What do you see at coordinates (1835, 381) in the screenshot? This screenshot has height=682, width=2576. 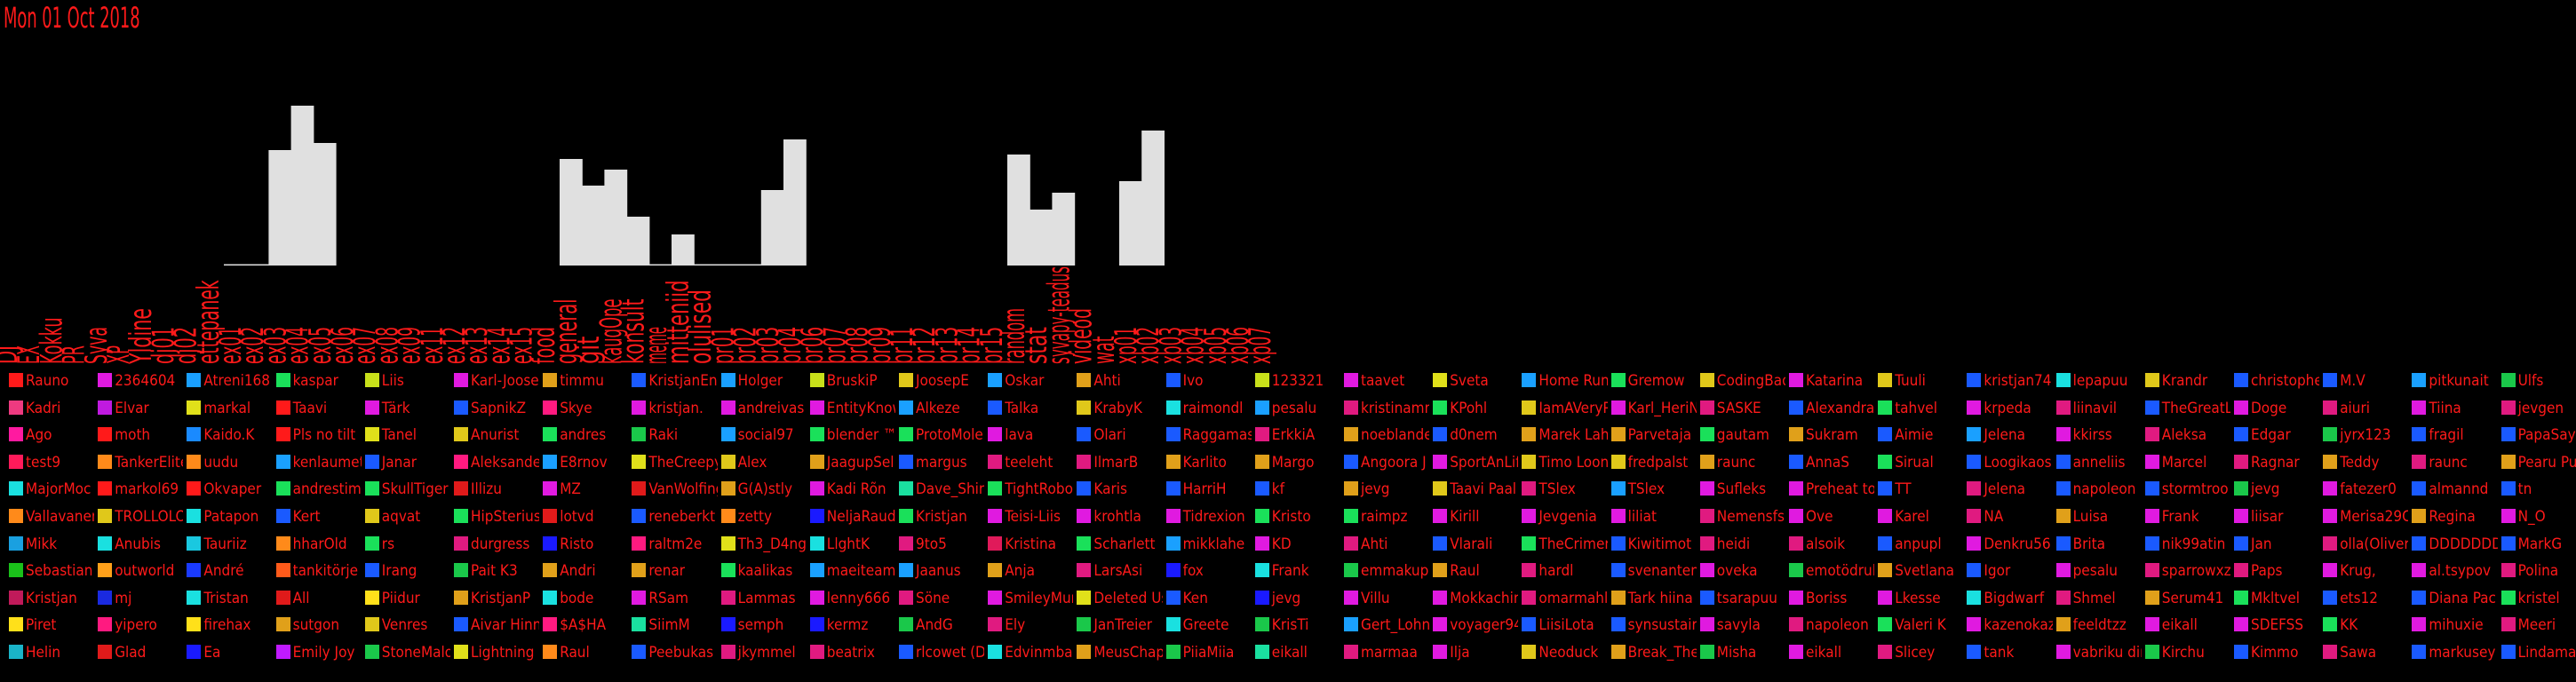 I see `user-name: Katarina` at bounding box center [1835, 381].